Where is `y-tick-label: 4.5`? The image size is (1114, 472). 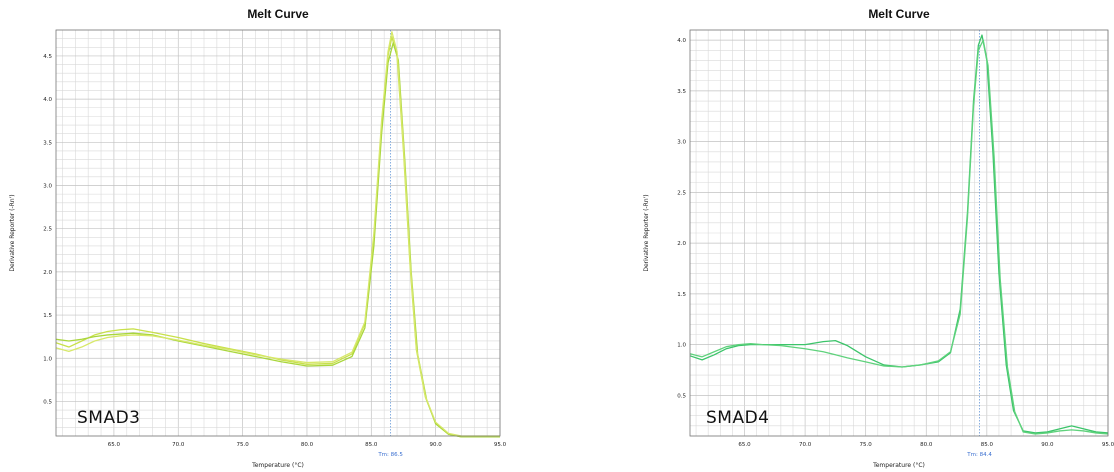 y-tick-label: 4.5 is located at coordinates (47, 57).